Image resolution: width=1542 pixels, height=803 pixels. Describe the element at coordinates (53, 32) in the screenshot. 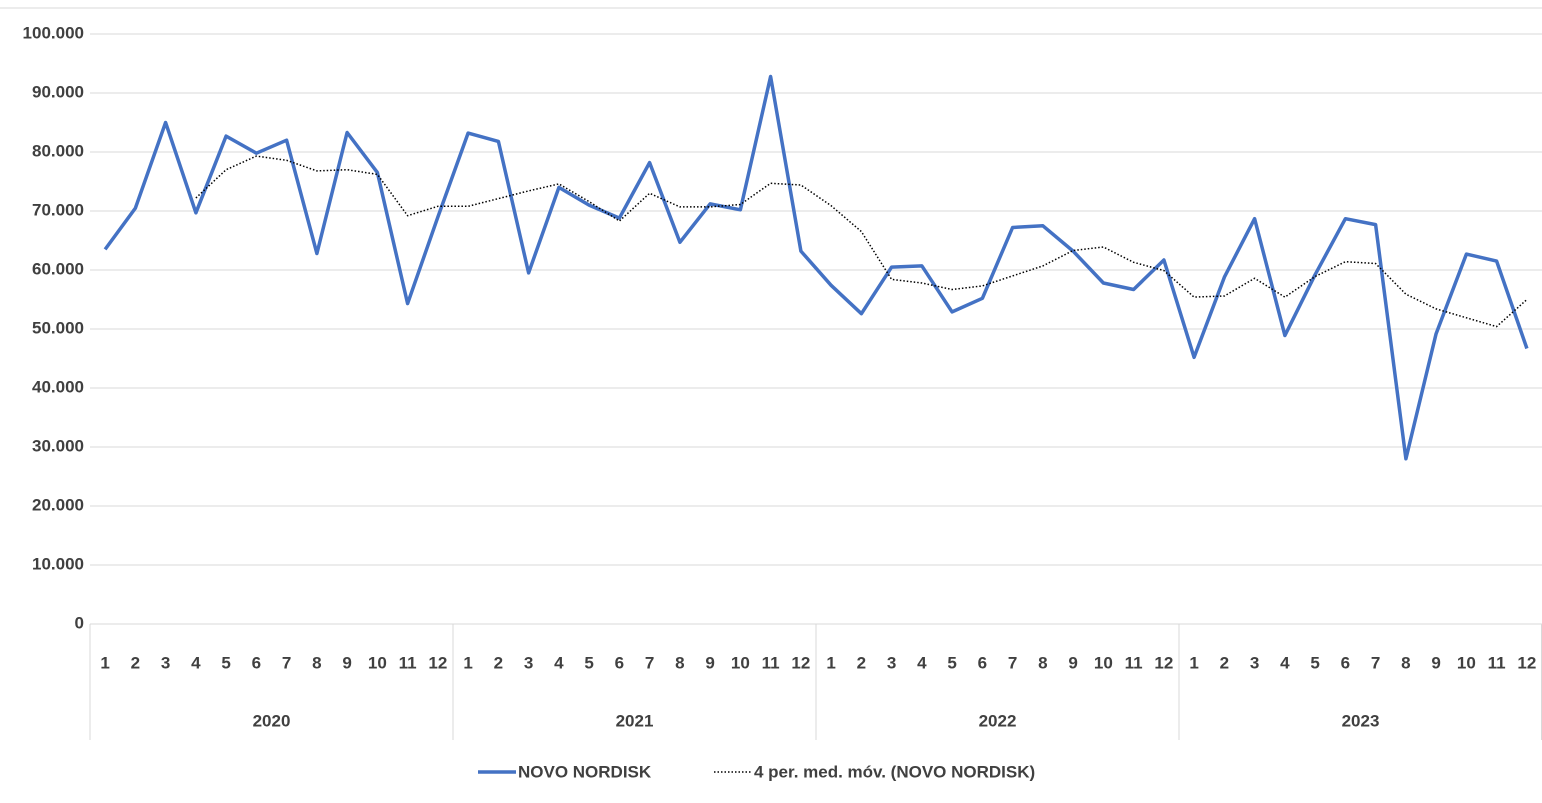

I see `y-tick-label: 100.000` at that location.